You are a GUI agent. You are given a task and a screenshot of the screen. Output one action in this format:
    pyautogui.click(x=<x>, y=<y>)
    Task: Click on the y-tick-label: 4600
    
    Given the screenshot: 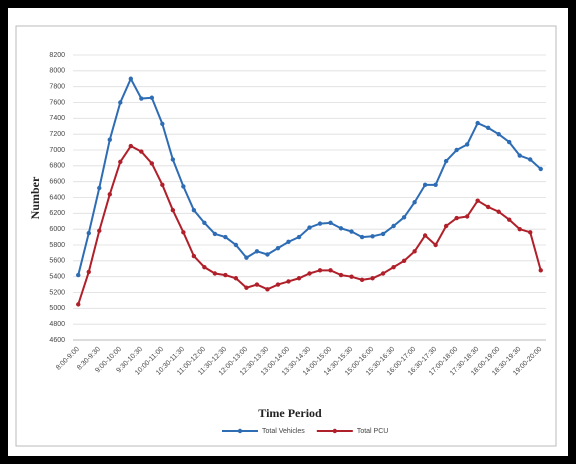 What is the action you would take?
    pyautogui.click(x=57, y=340)
    